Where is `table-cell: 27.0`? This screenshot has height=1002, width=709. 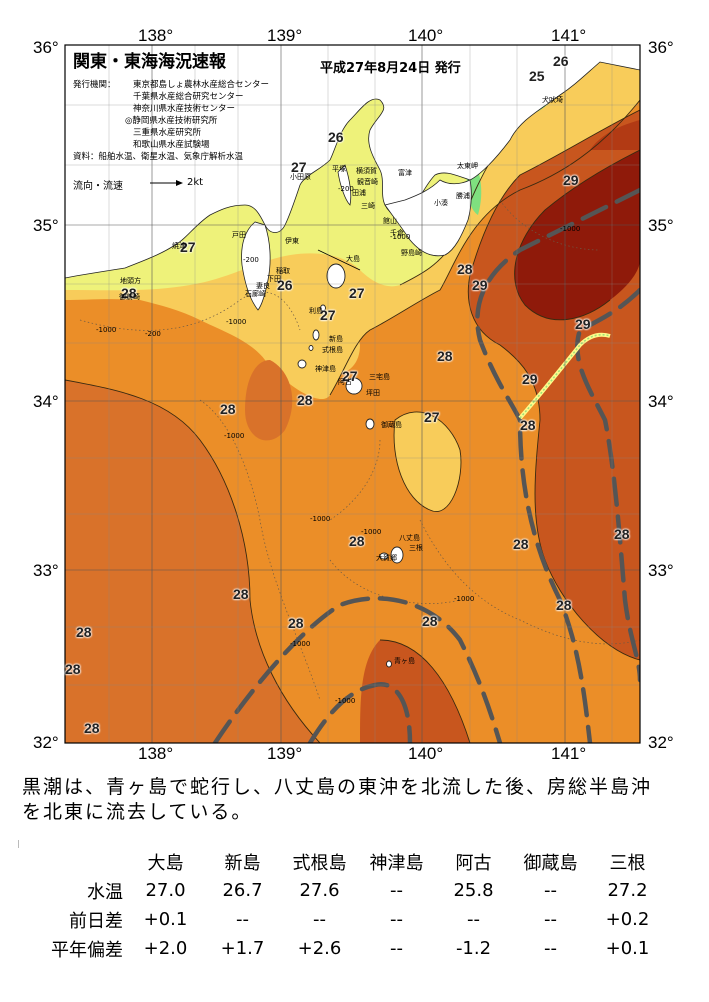 table-cell: 27.0 is located at coordinates (165, 890).